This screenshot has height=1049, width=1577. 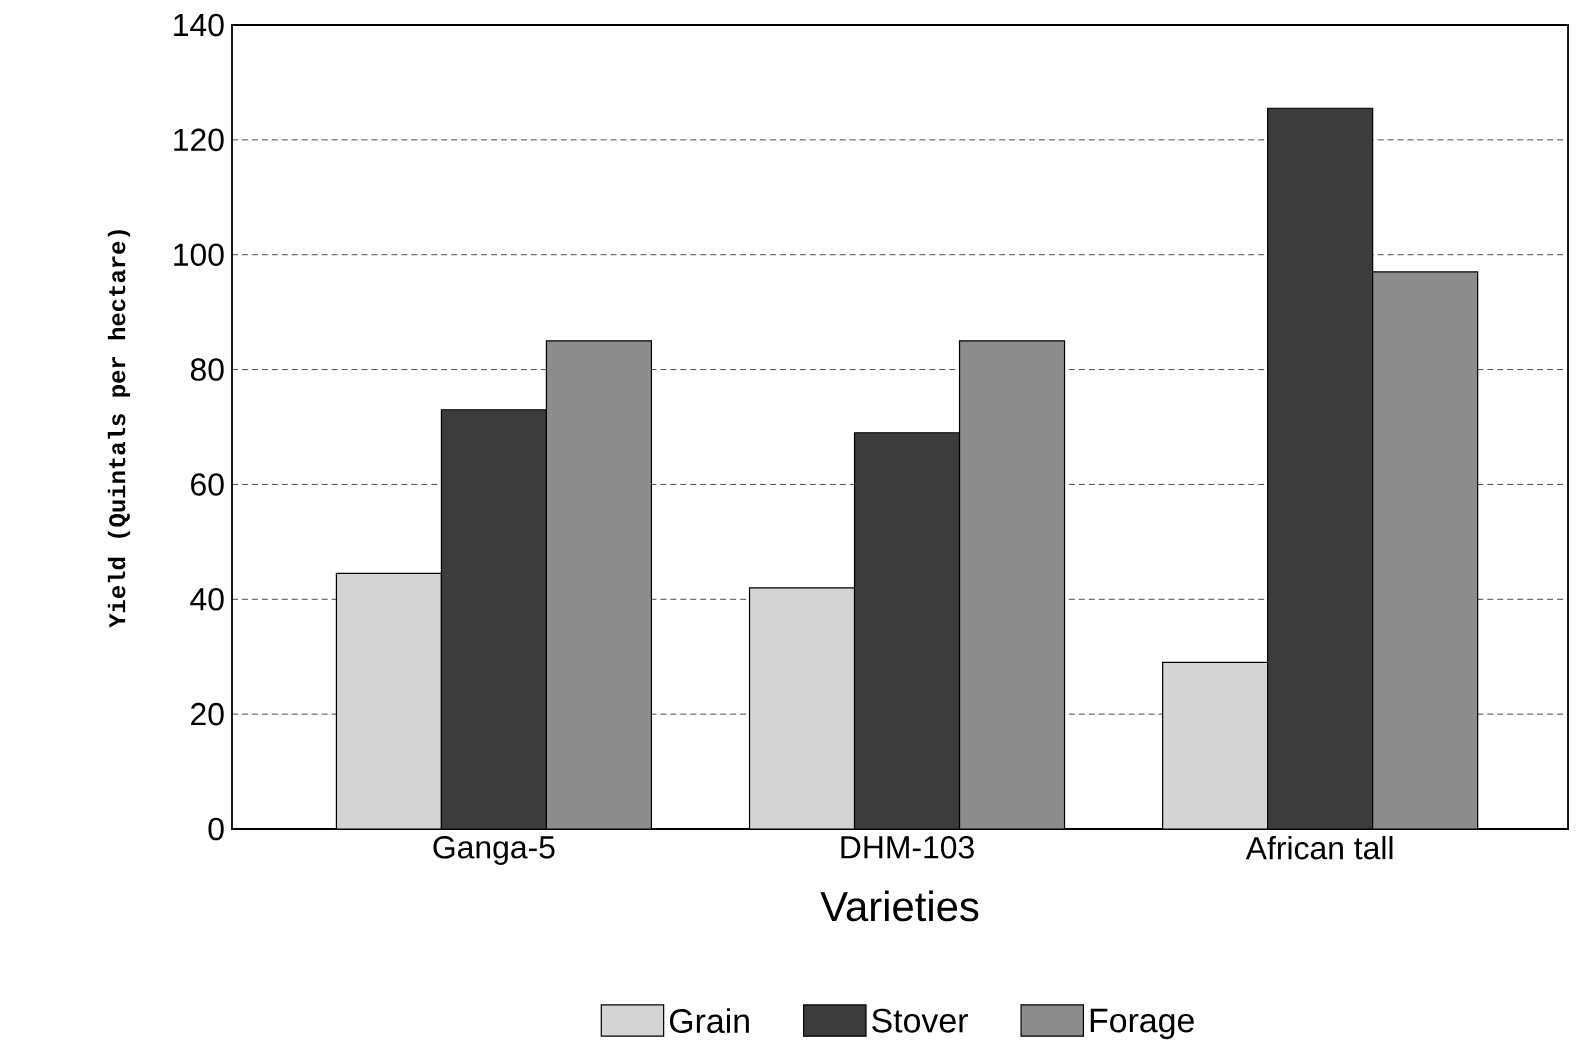 What do you see at coordinates (199, 25) in the screenshot?
I see `y-tick-label: 140` at bounding box center [199, 25].